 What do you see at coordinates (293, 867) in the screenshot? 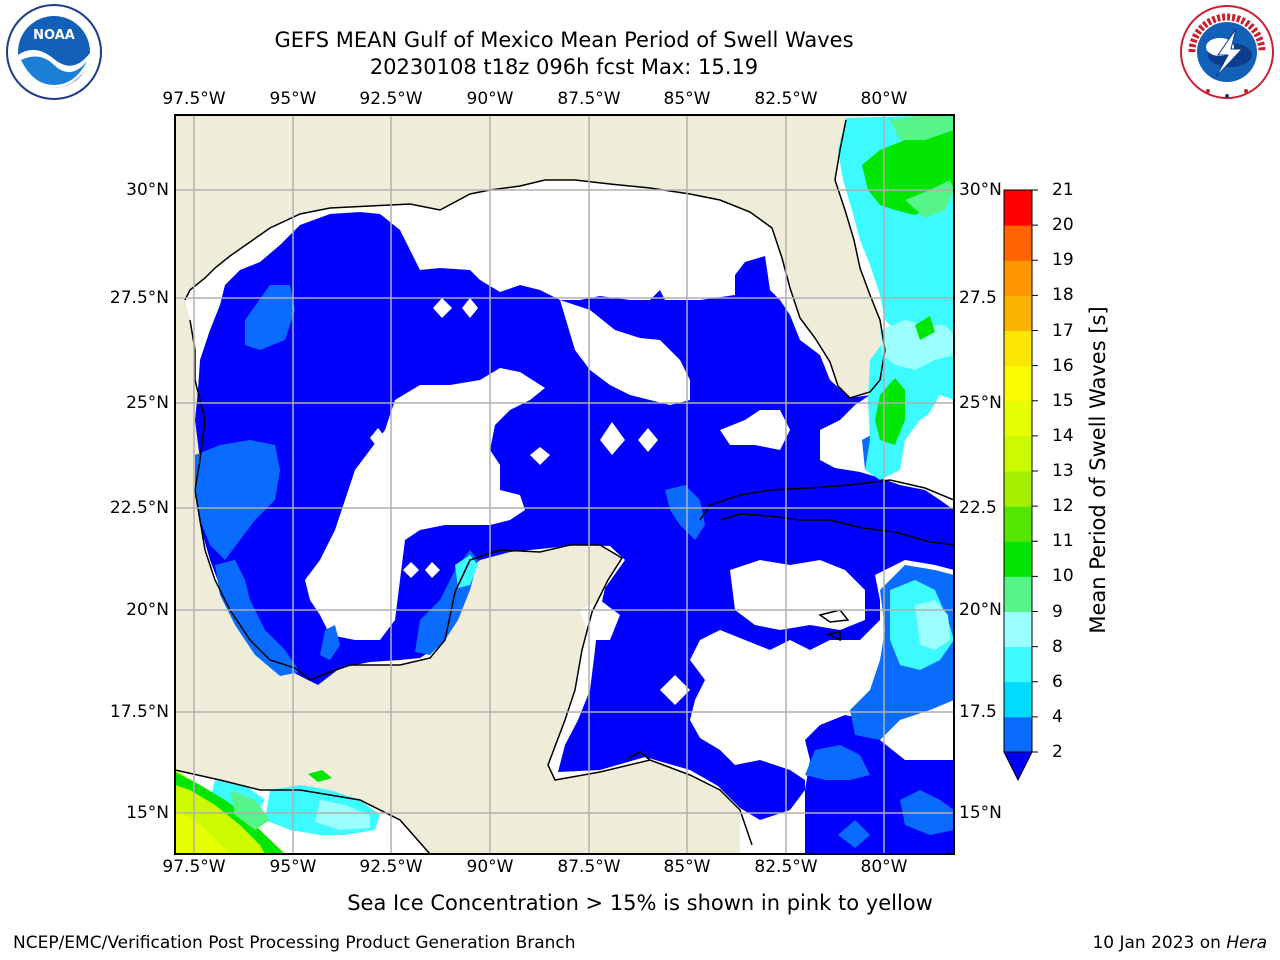
I see `lon-tick-bottom: 95°W` at bounding box center [293, 867].